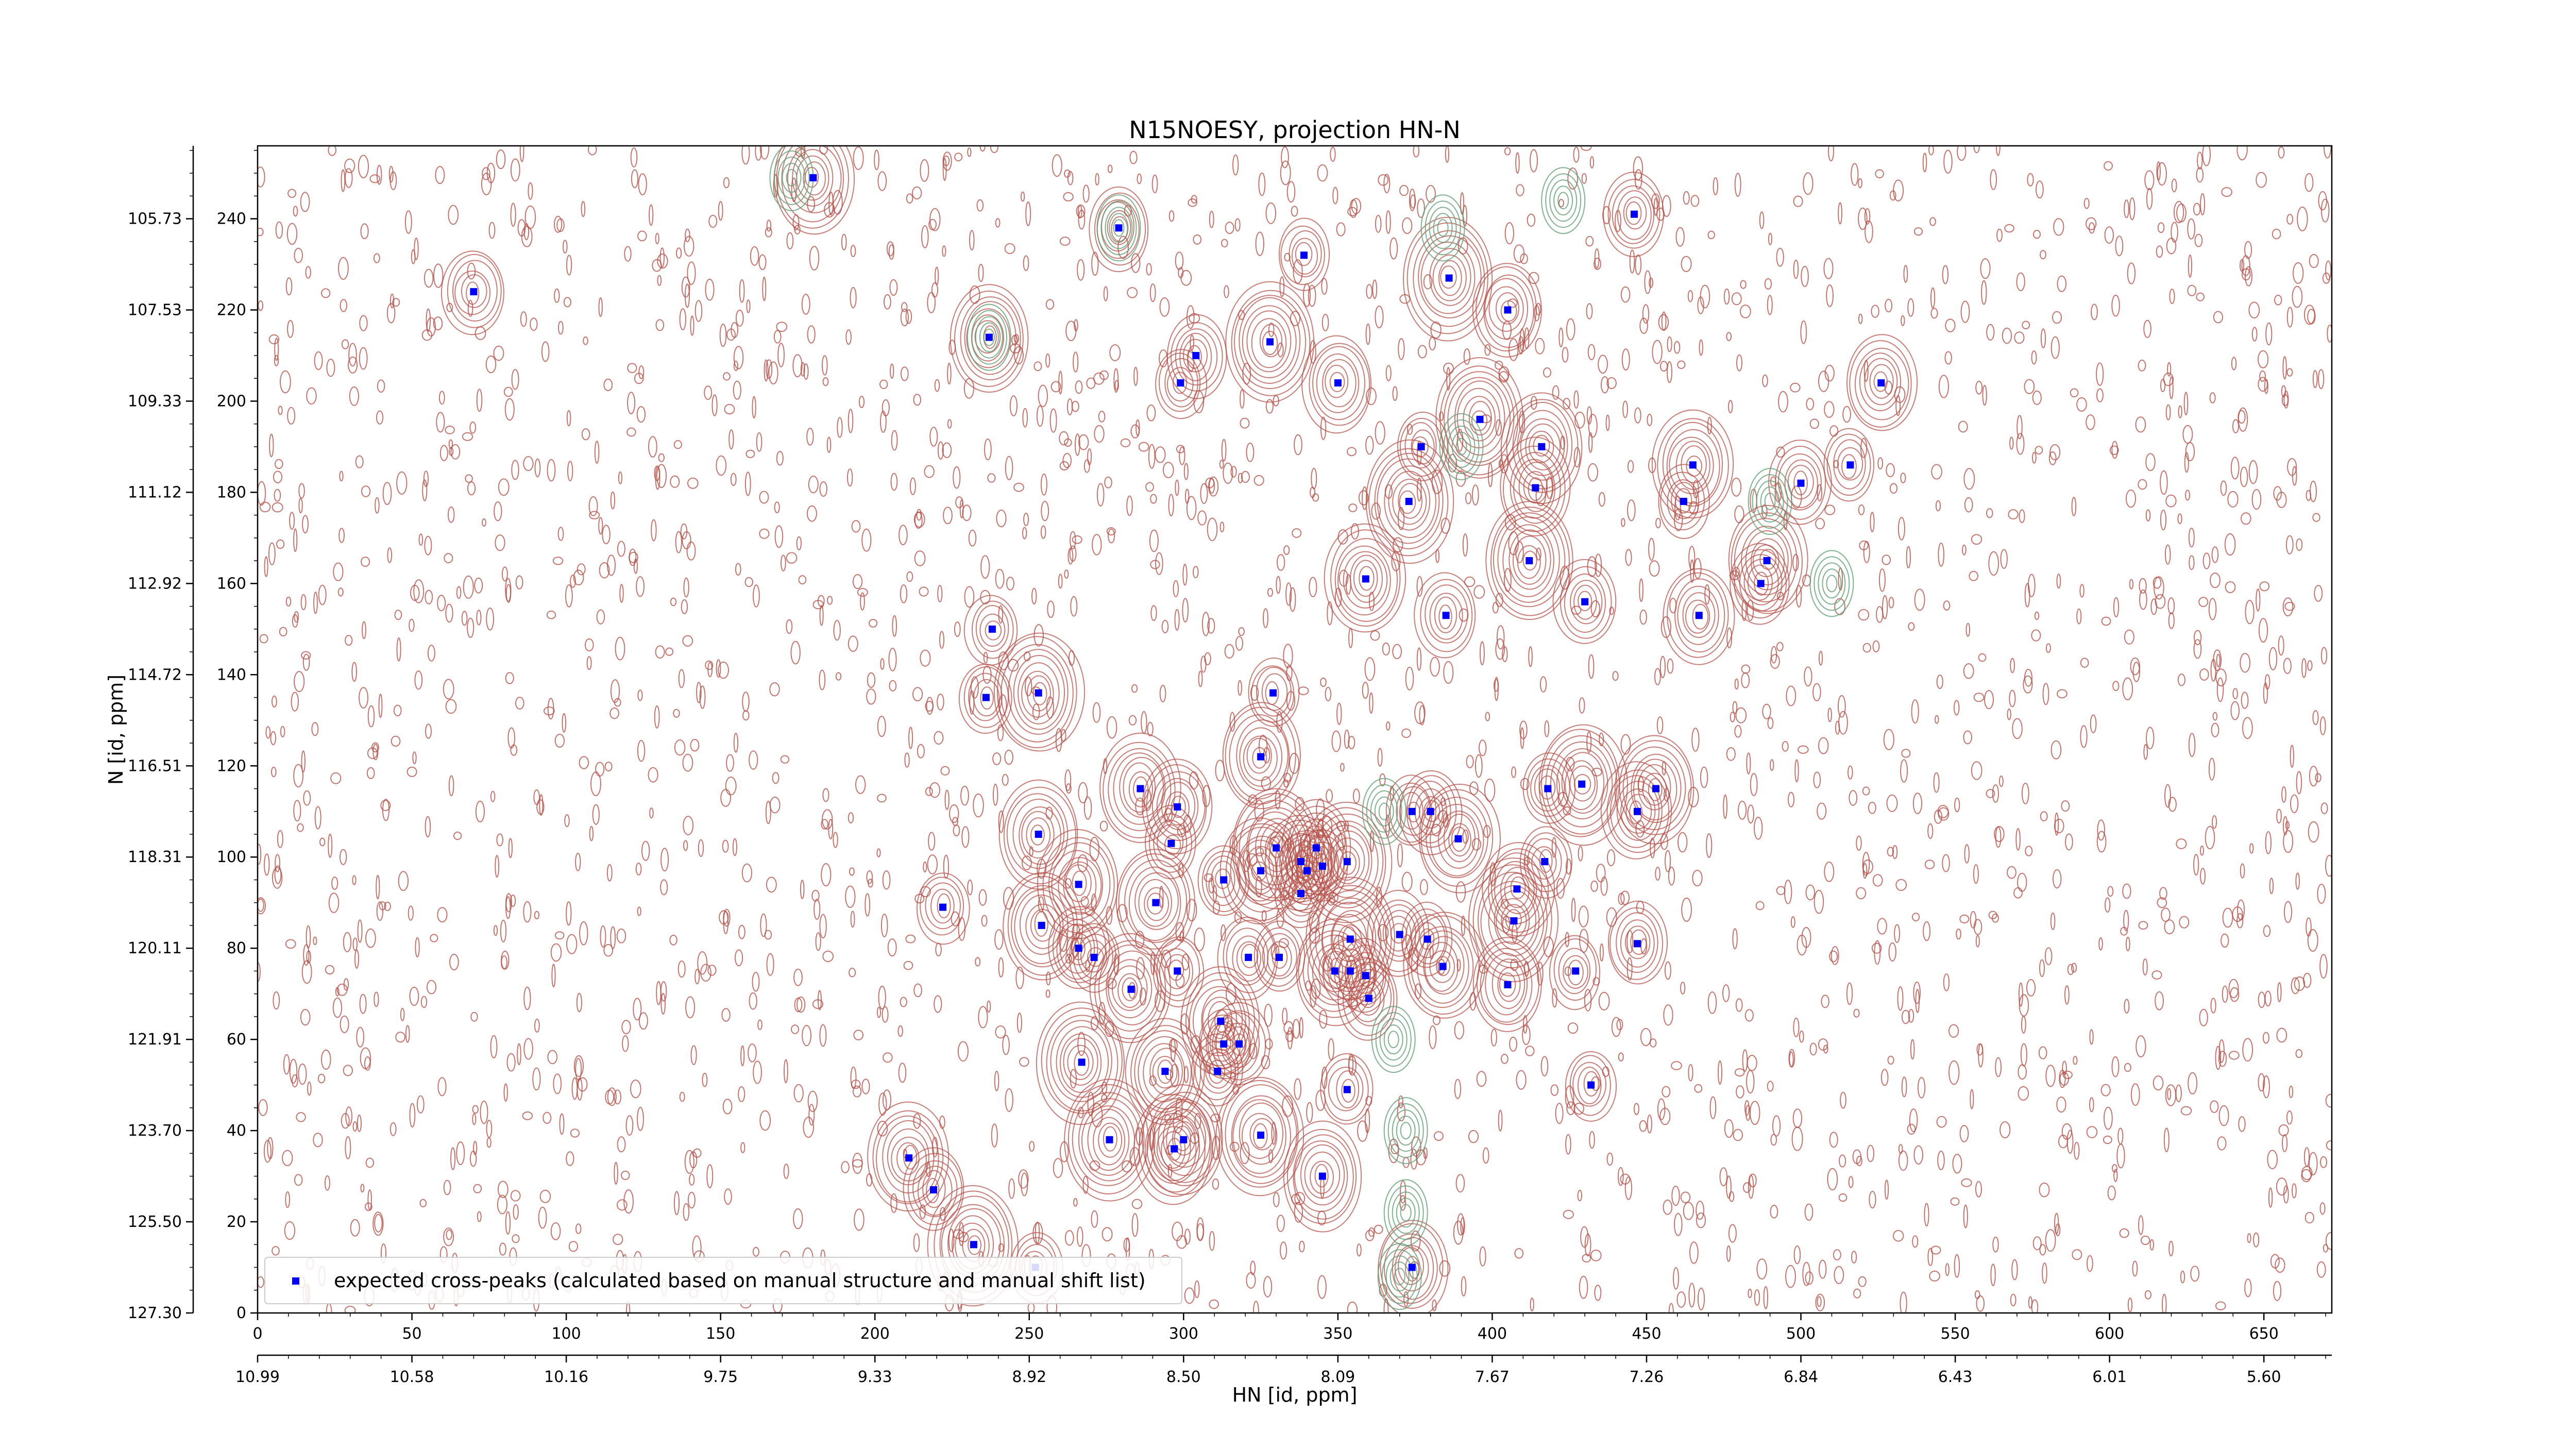 Image resolution: width=2576 pixels, height=1449 pixels. I want to click on x-tick-label: 450, so click(1646, 1334).